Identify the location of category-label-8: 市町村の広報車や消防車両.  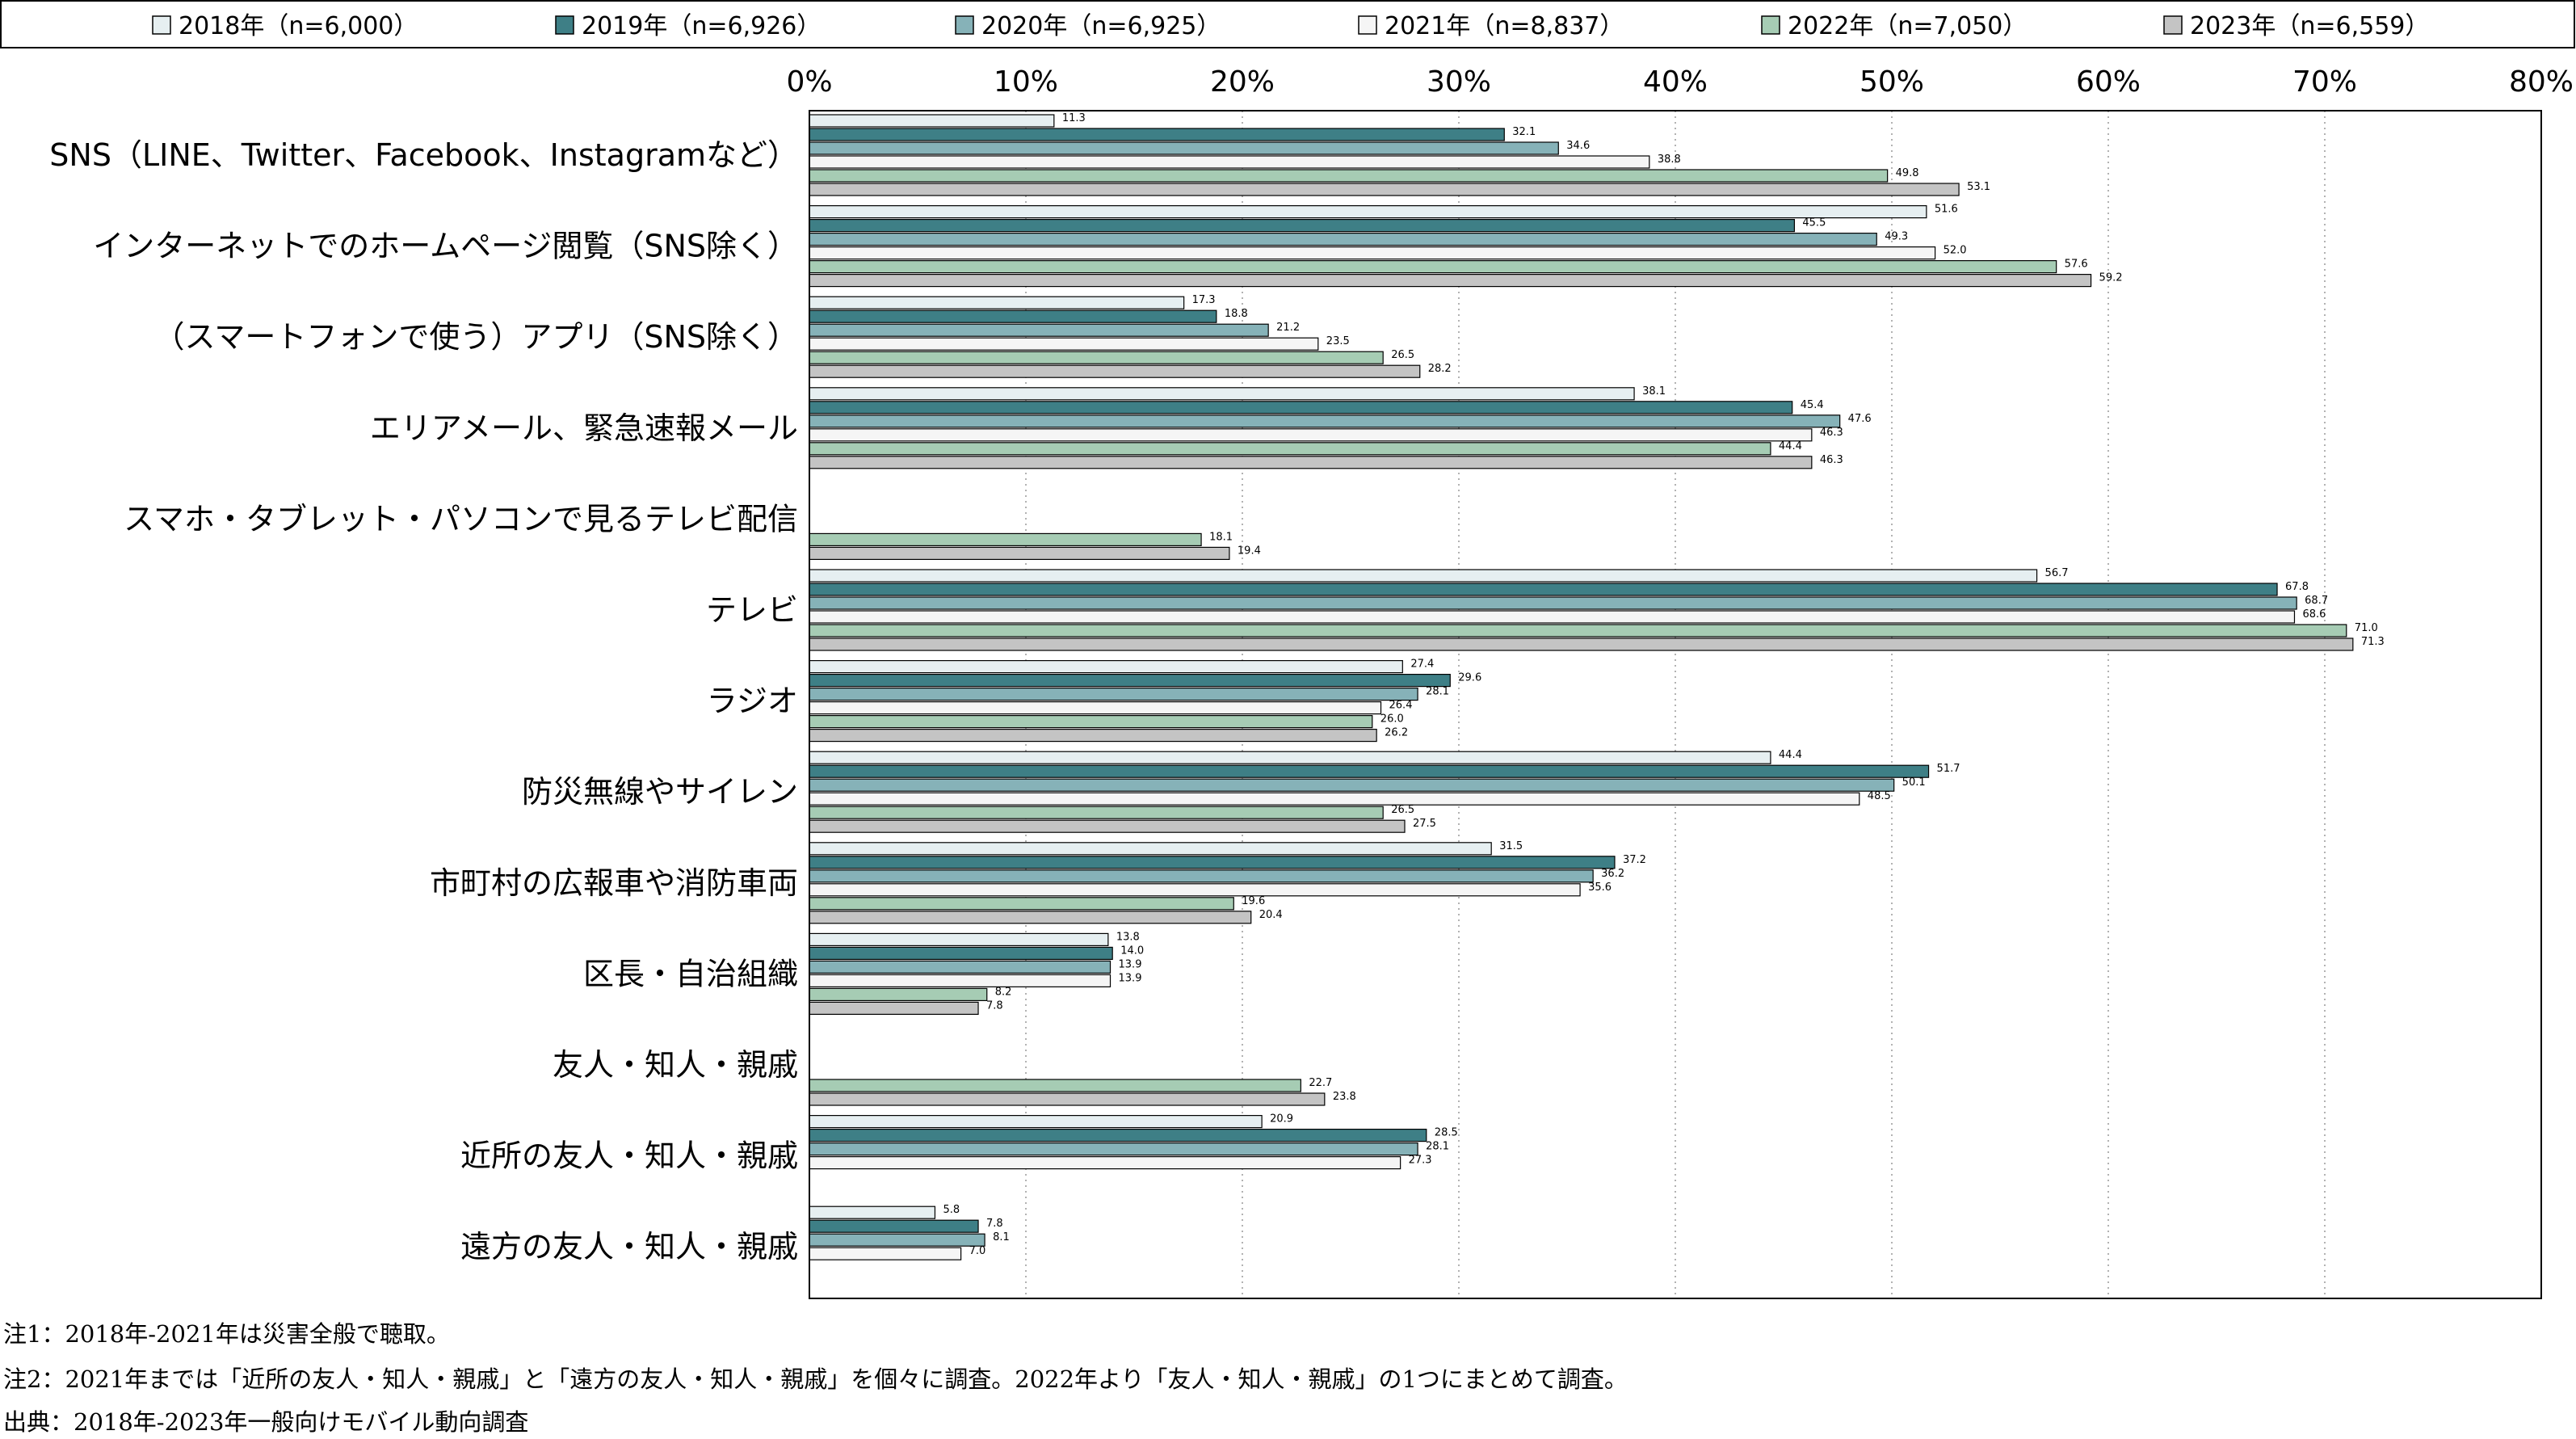
(614, 883).